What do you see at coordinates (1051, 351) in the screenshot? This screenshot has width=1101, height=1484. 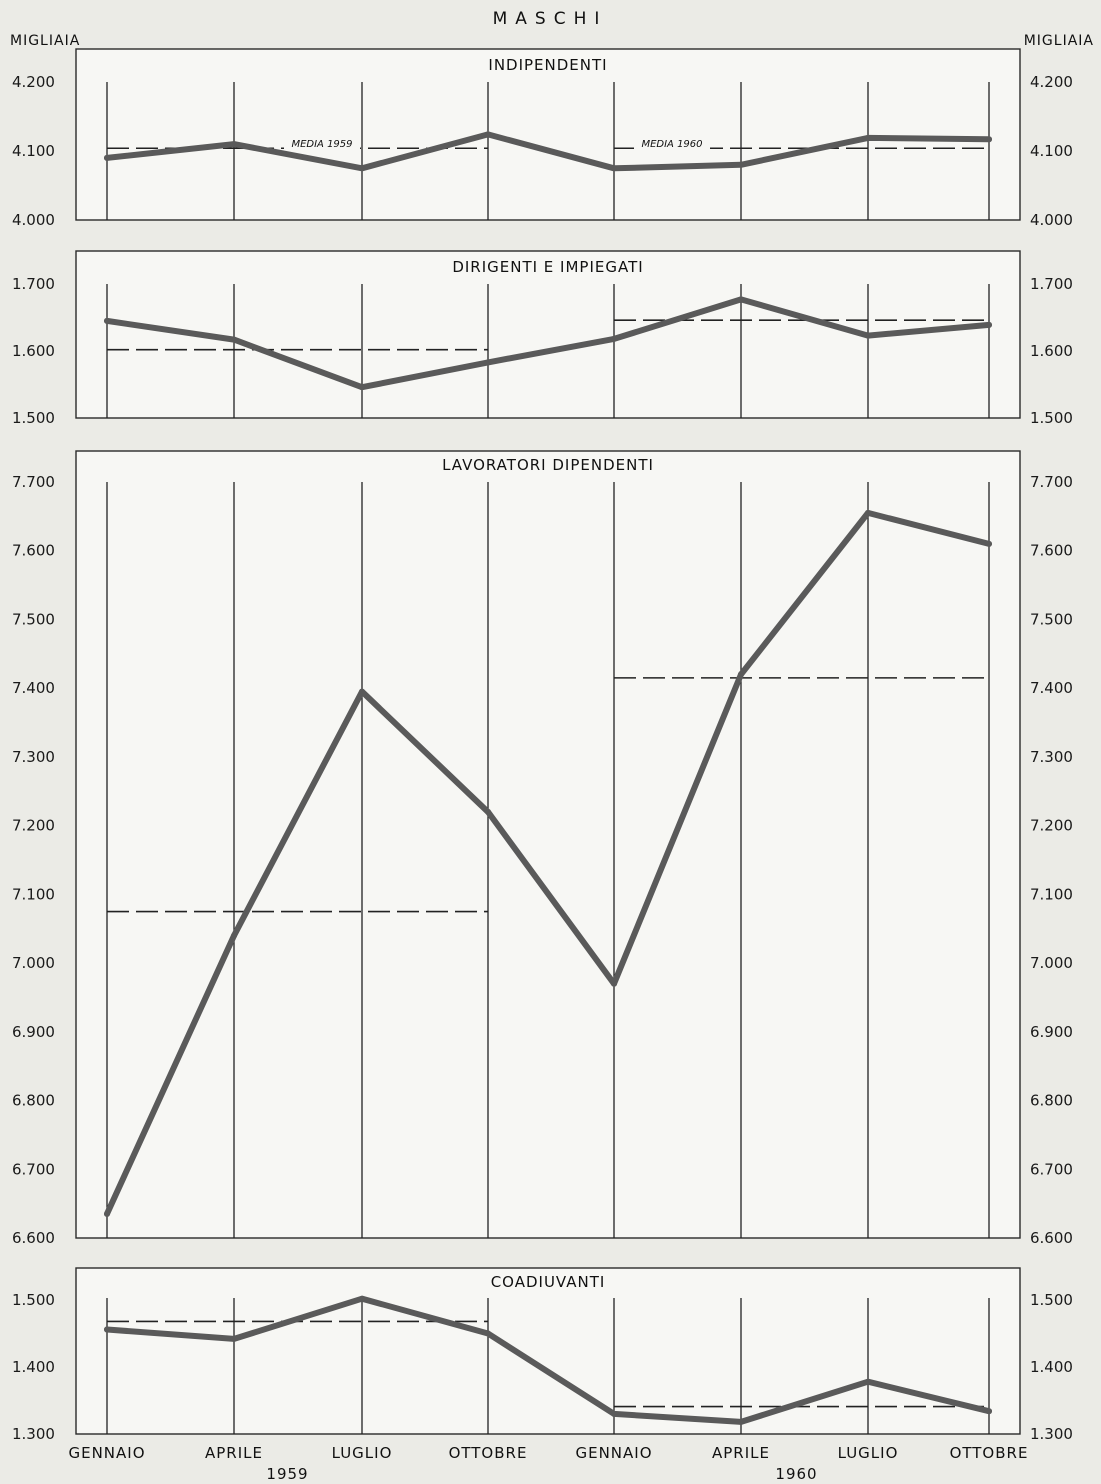 I see `y-tick-label-right: 1.600` at bounding box center [1051, 351].